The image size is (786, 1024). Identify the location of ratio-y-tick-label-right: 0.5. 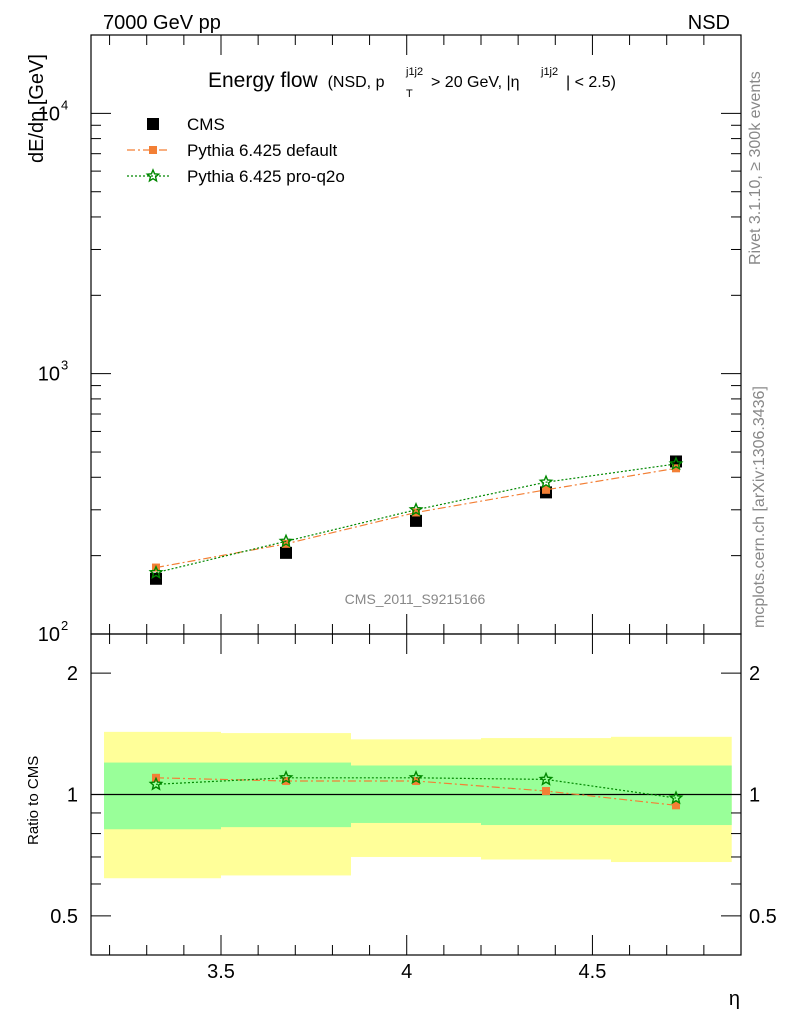
(763, 917).